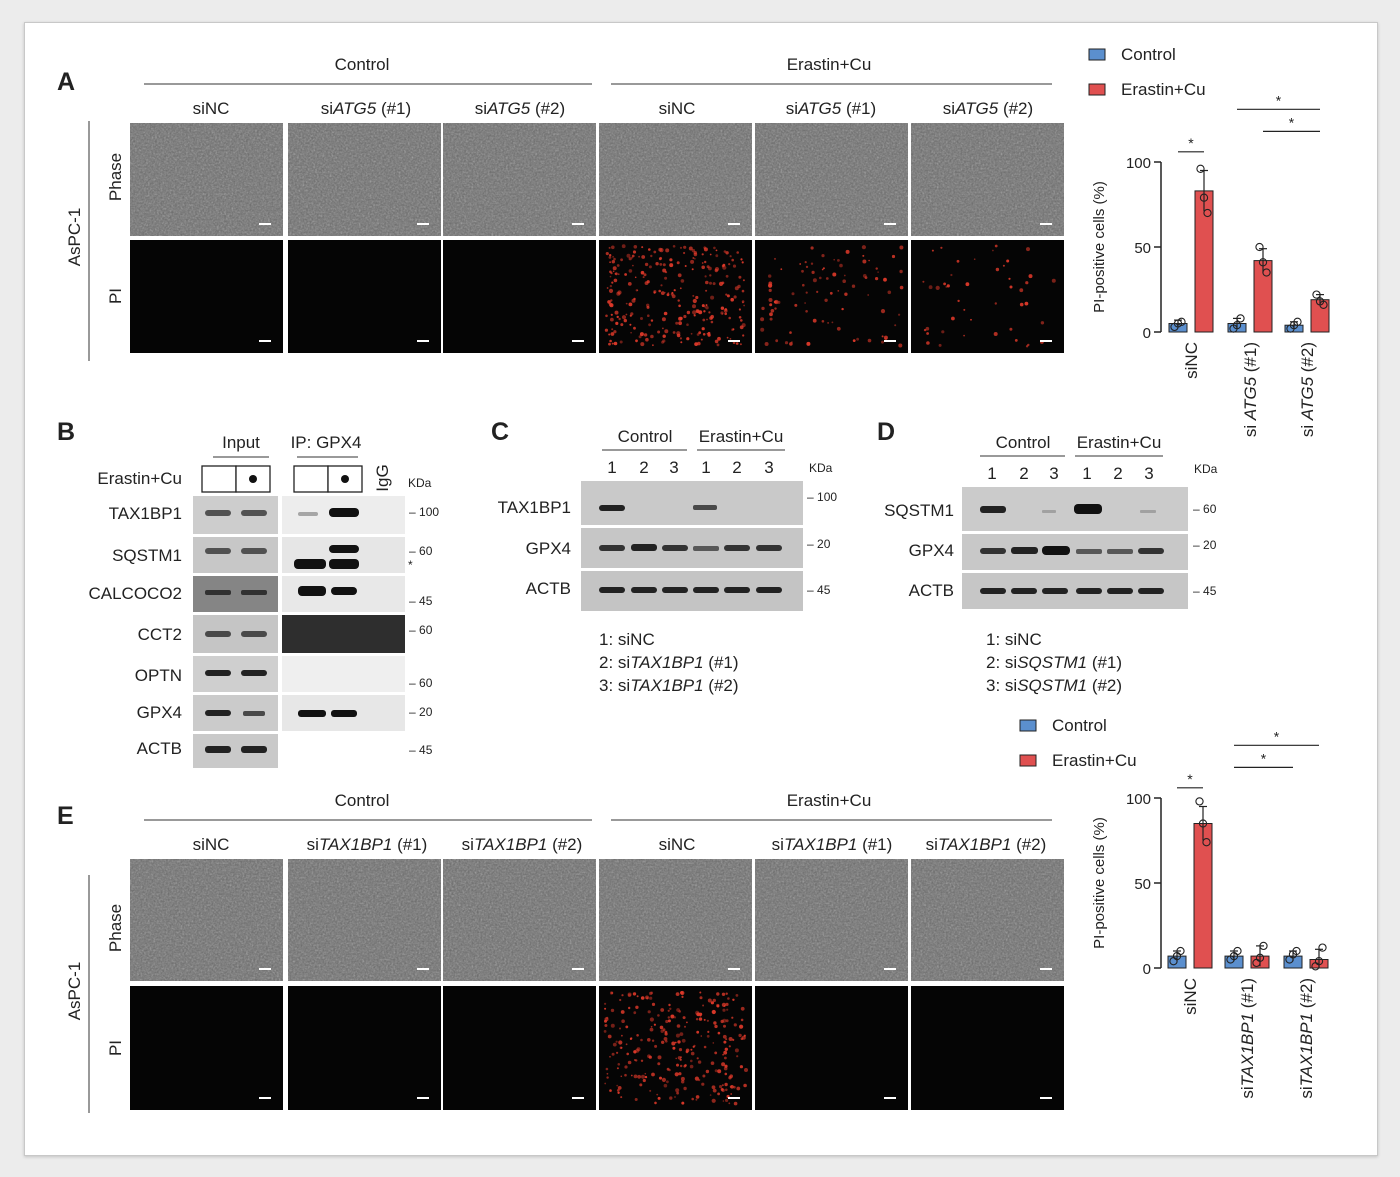 Image resolution: width=1400 pixels, height=1177 pixels. I want to click on row-label-phase-e: Phase, so click(115, 928).